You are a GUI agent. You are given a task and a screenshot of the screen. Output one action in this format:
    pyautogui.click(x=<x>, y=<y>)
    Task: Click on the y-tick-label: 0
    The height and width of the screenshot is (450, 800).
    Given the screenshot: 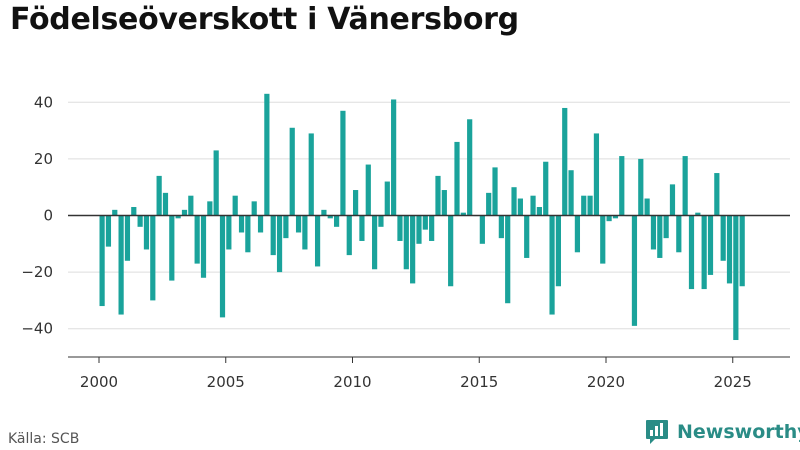 What is the action you would take?
    pyautogui.click(x=48, y=216)
    